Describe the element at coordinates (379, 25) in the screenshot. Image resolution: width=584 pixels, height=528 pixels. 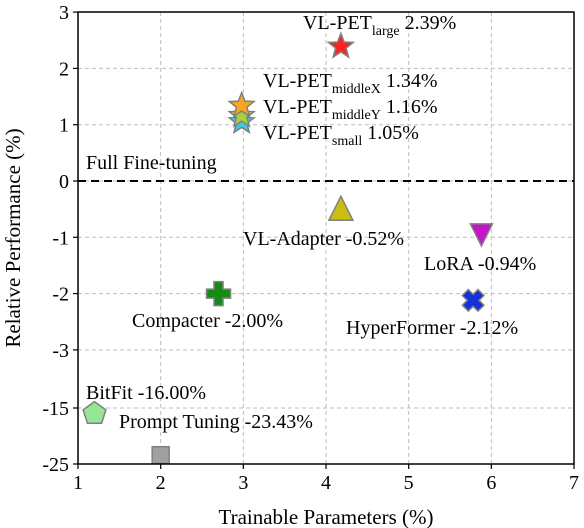
I see `vl-pet-large-label: VL-PETlarge 2.39%` at that location.